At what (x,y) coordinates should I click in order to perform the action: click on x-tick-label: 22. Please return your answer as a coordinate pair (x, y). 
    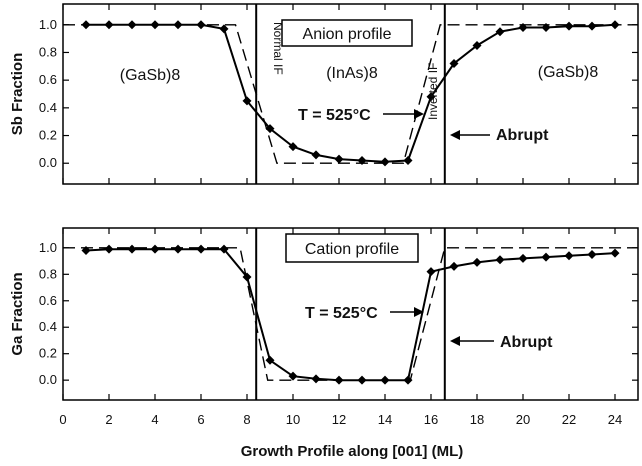
    Looking at the image, I should click on (569, 419).